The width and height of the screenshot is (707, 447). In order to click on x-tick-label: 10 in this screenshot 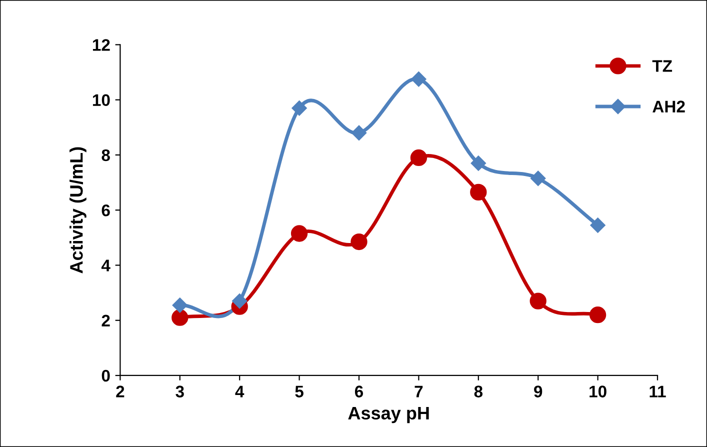, I will do `click(598, 392)`.